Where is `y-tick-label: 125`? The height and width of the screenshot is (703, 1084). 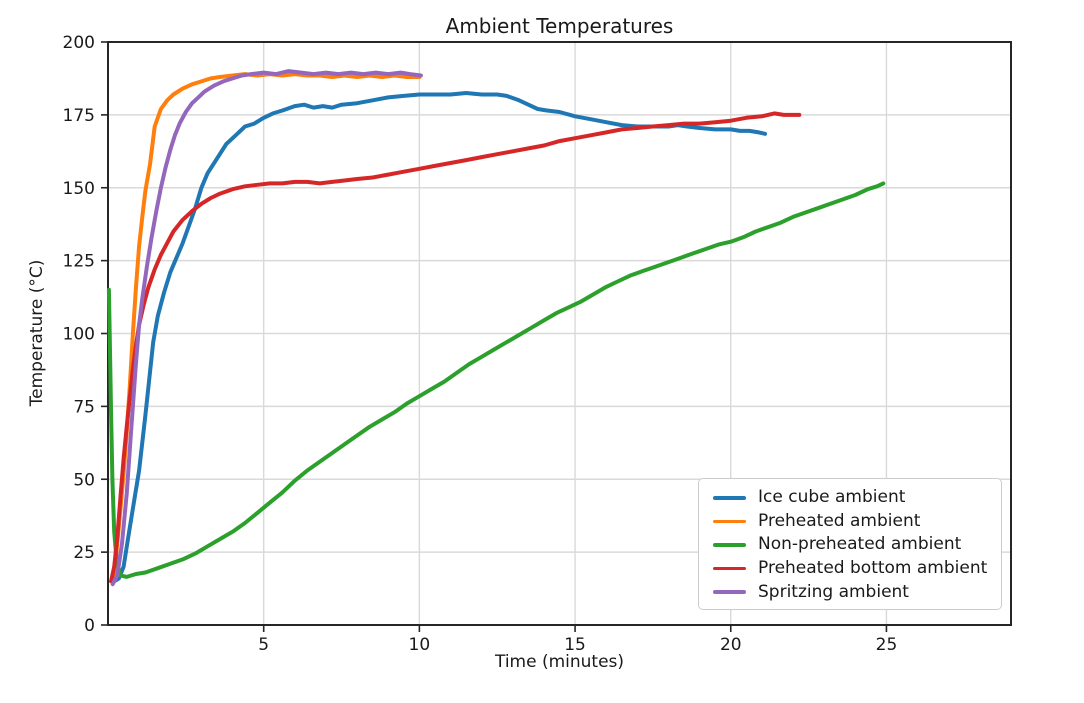
y-tick-label: 125 is located at coordinates (79, 262).